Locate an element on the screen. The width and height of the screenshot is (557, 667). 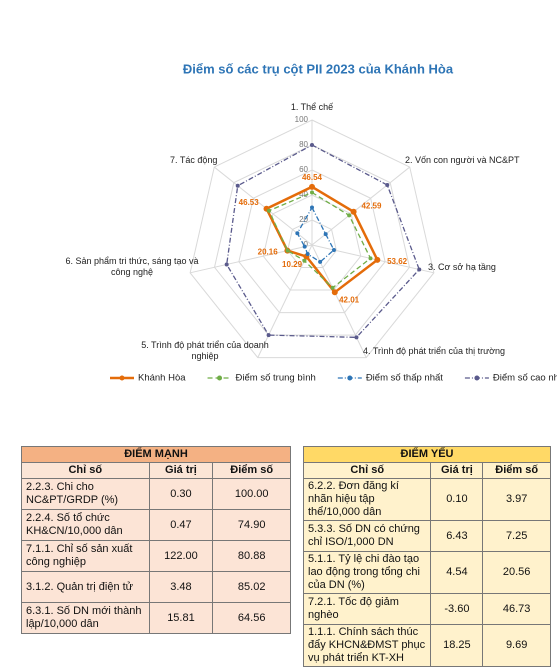
table-cell: 3.1.2. Quản trị điện tử is located at coordinates (85, 587).